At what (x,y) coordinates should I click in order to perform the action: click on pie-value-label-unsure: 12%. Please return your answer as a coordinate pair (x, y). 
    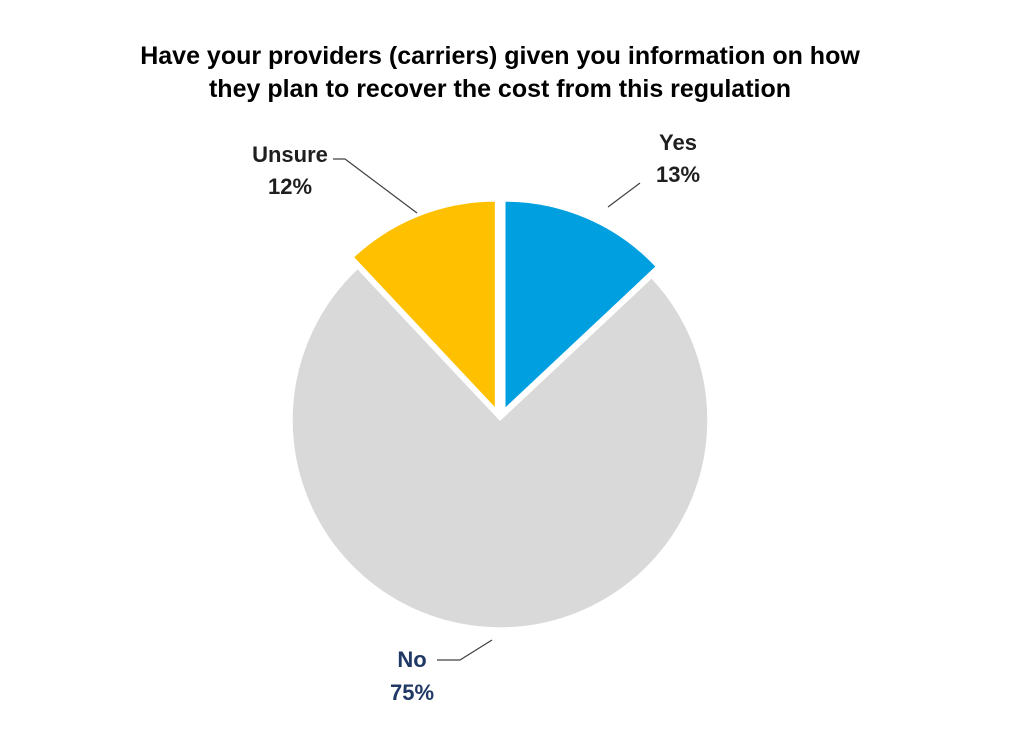
    Looking at the image, I should click on (290, 186).